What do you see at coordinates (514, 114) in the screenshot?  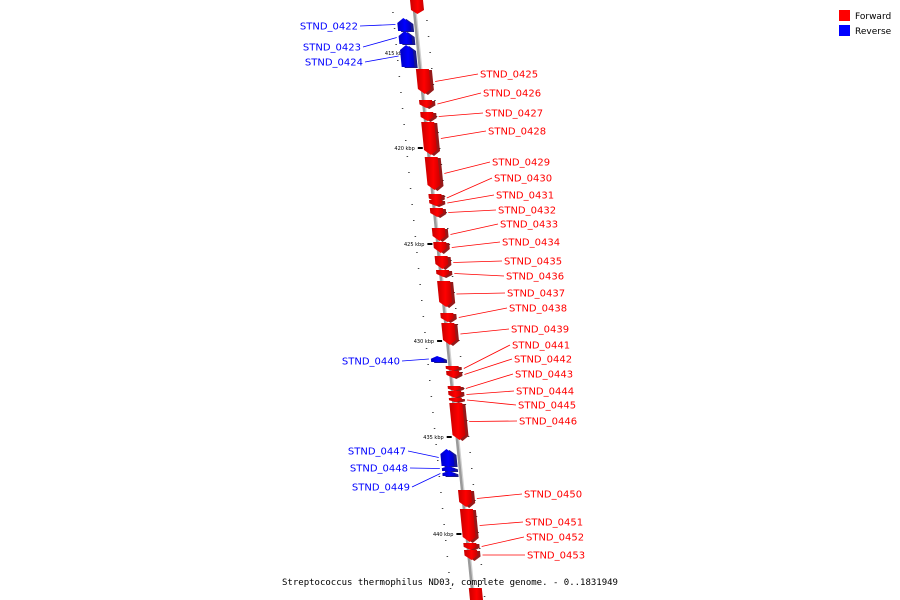 I see `gene-label: STND_0427` at bounding box center [514, 114].